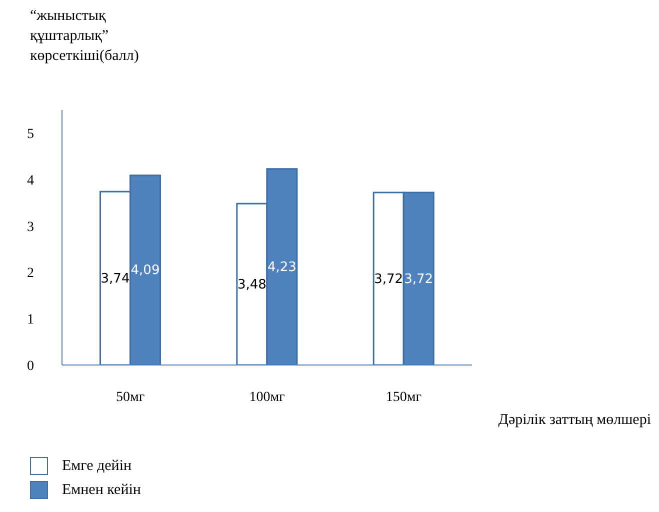  Describe the element at coordinates (30, 181) in the screenshot. I see `y-tick-label: 4` at that location.